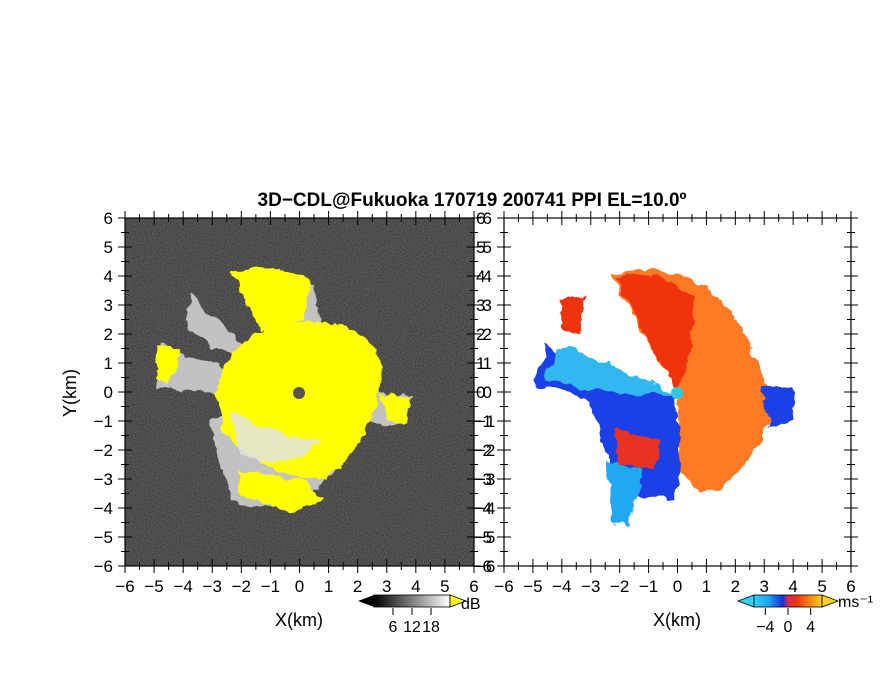 This screenshot has width=880, height=680. I want to click on radar-site-marker-velocity, so click(677, 393).